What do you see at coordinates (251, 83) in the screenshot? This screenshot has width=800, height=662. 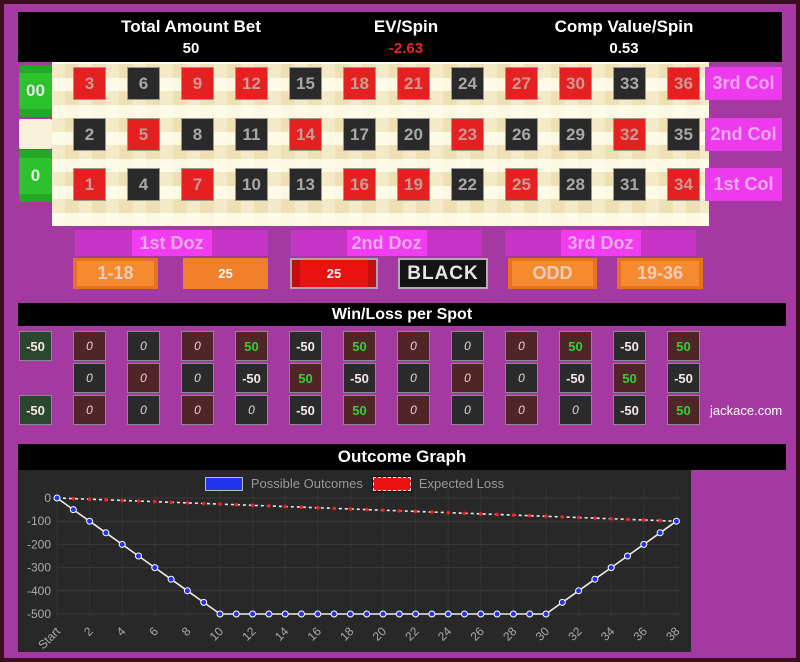 I see `number-cell-12: 12` at bounding box center [251, 83].